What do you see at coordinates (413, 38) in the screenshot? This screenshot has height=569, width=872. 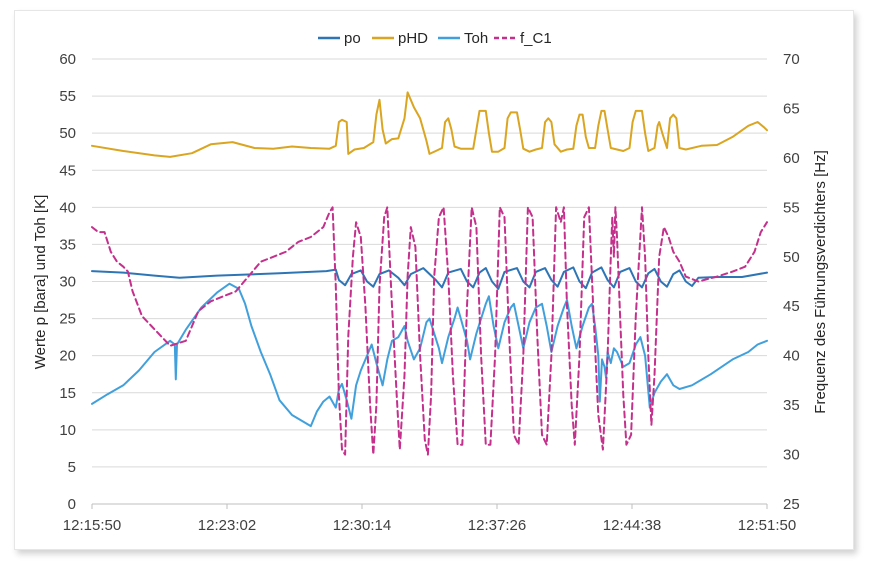 I see `legend-label: pHD` at bounding box center [413, 38].